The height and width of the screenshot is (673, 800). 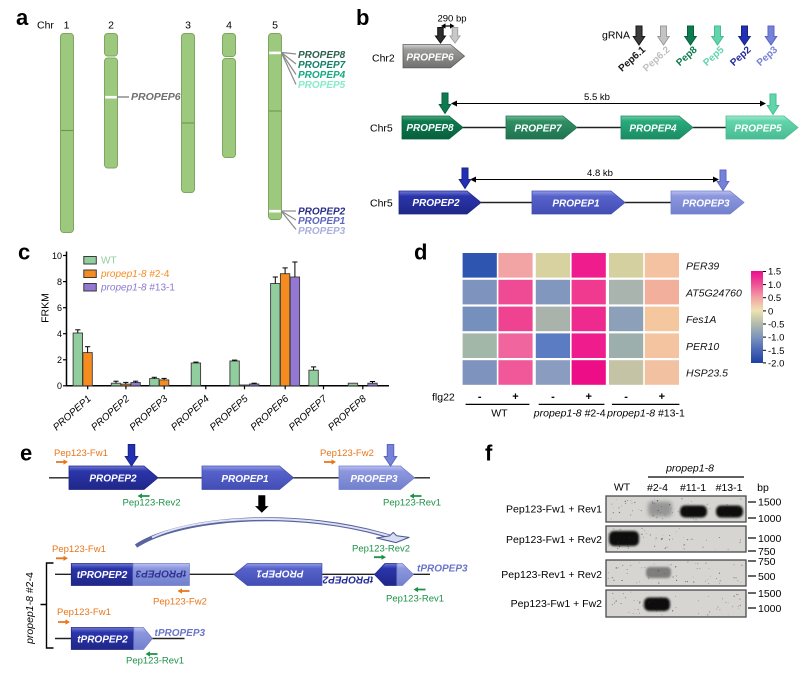 I want to click on svg-text: c, so click(x=24, y=252).